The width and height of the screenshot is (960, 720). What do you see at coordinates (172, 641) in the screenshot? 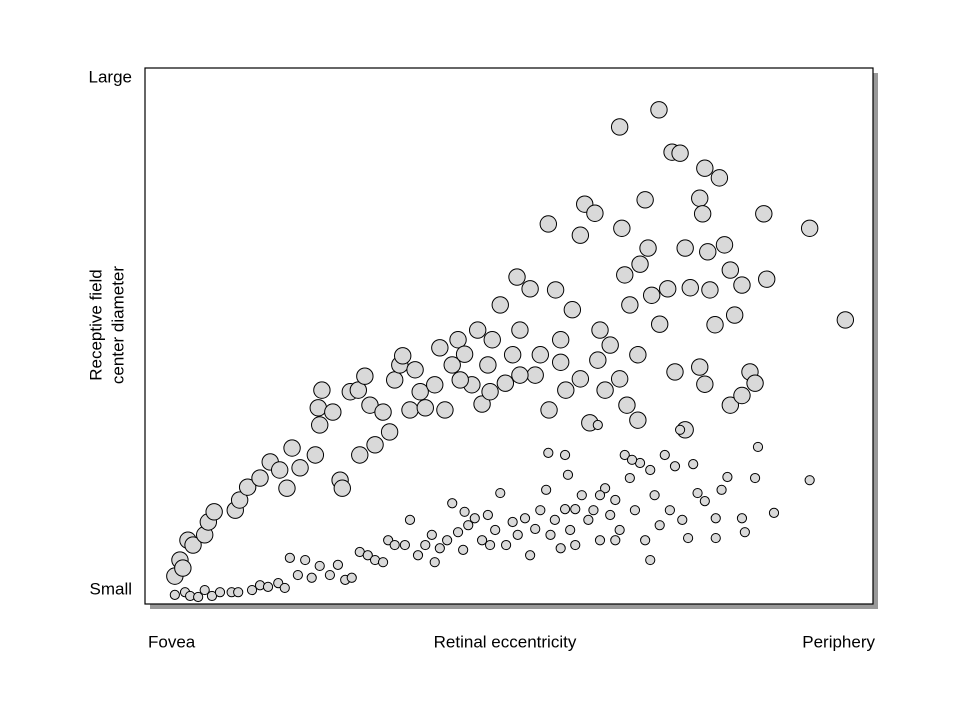
I see `x-tick-label: Fovea` at bounding box center [172, 641].